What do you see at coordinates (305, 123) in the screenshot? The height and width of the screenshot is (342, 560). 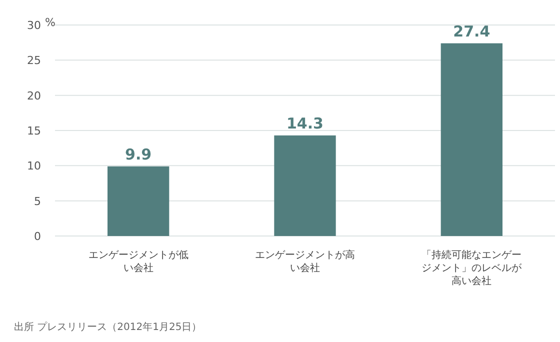 I see `data-label: 14.3` at bounding box center [305, 123].